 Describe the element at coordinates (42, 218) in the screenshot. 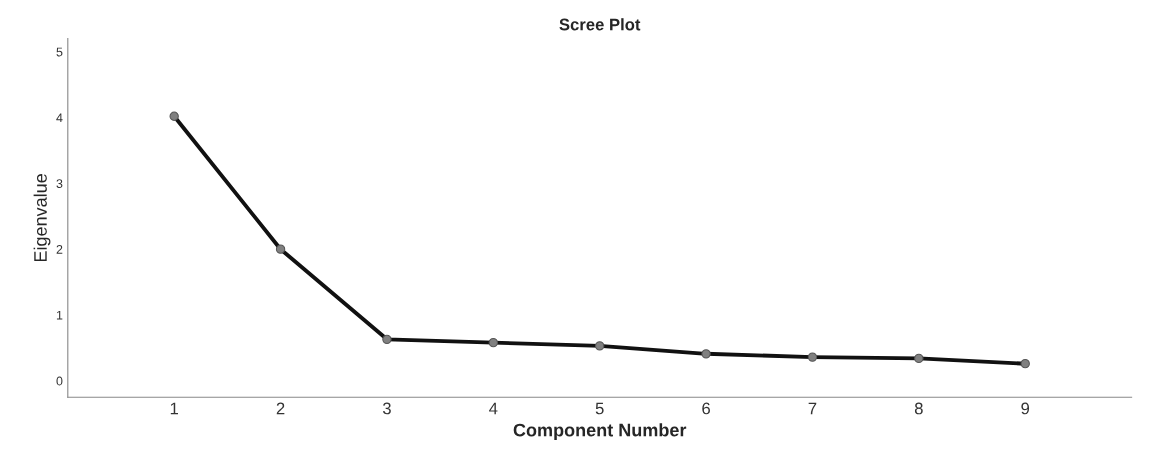

I see `y-axis-title: Eigenvalue` at that location.